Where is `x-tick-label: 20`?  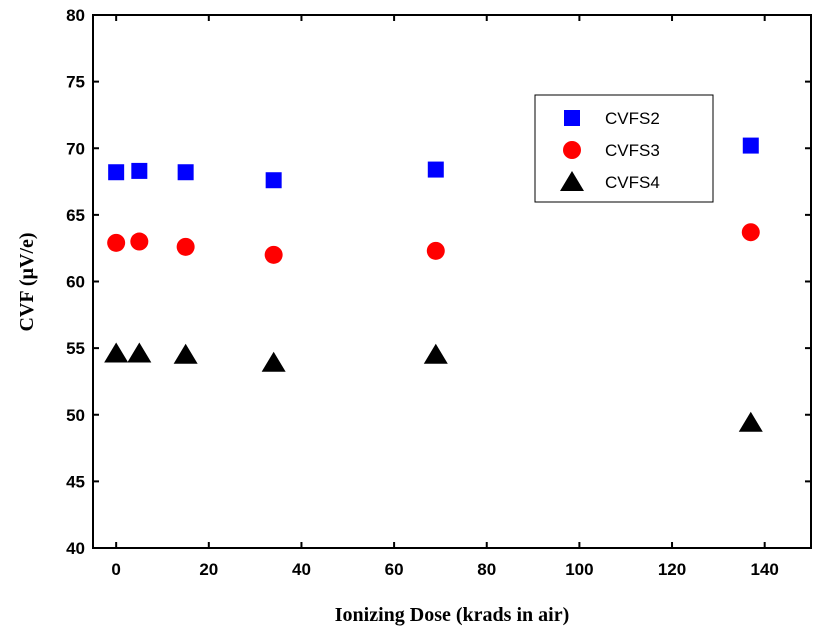 x-tick-label: 20 is located at coordinates (208, 569).